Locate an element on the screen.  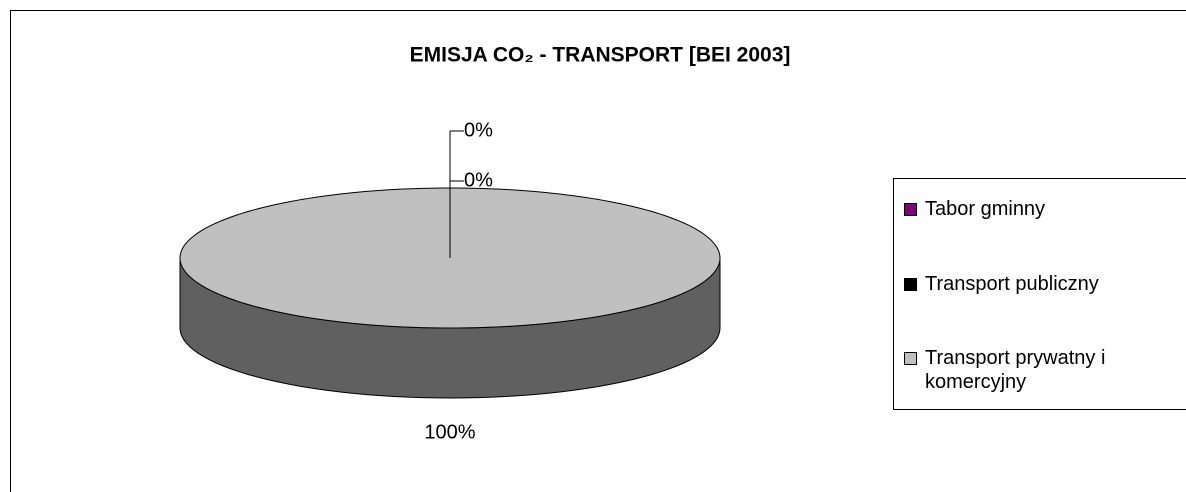
legend-label: Transport publiczny is located at coordinates (1012, 284).